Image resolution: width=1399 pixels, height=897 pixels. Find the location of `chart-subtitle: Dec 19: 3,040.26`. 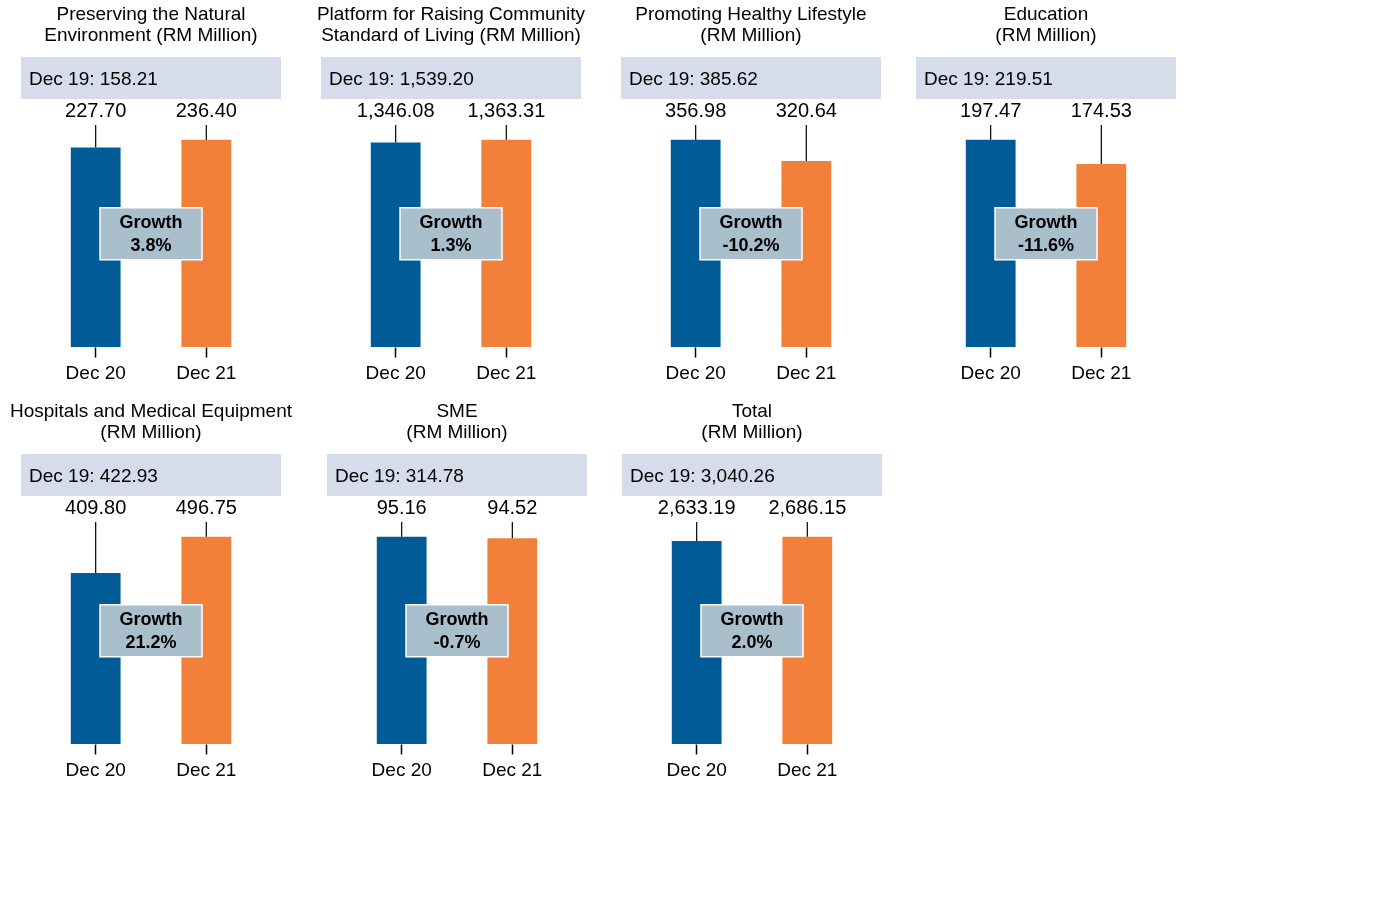

chart-subtitle: Dec 19: 3,040.26 is located at coordinates (702, 475).